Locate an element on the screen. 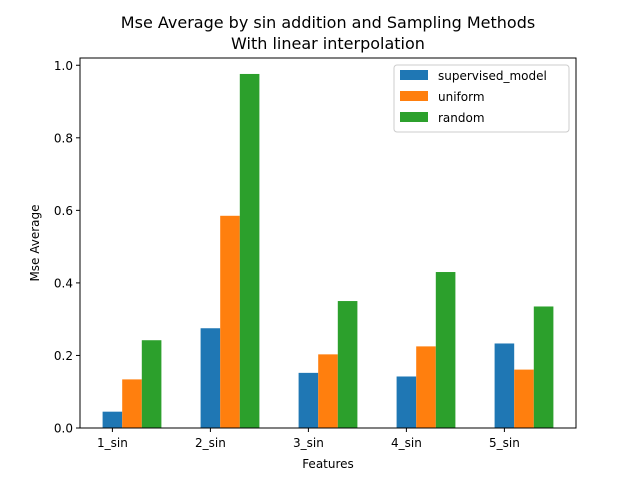  bar-supervised_model-1_sin is located at coordinates (112, 419).